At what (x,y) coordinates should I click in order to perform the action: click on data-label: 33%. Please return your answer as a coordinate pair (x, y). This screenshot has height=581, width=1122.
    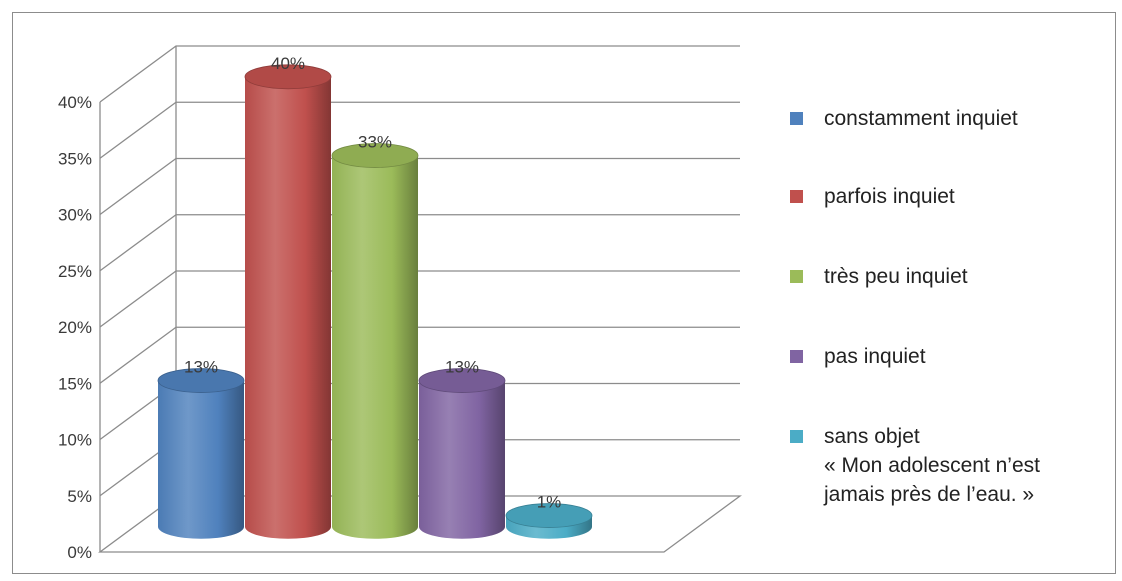
    Looking at the image, I should click on (375, 142).